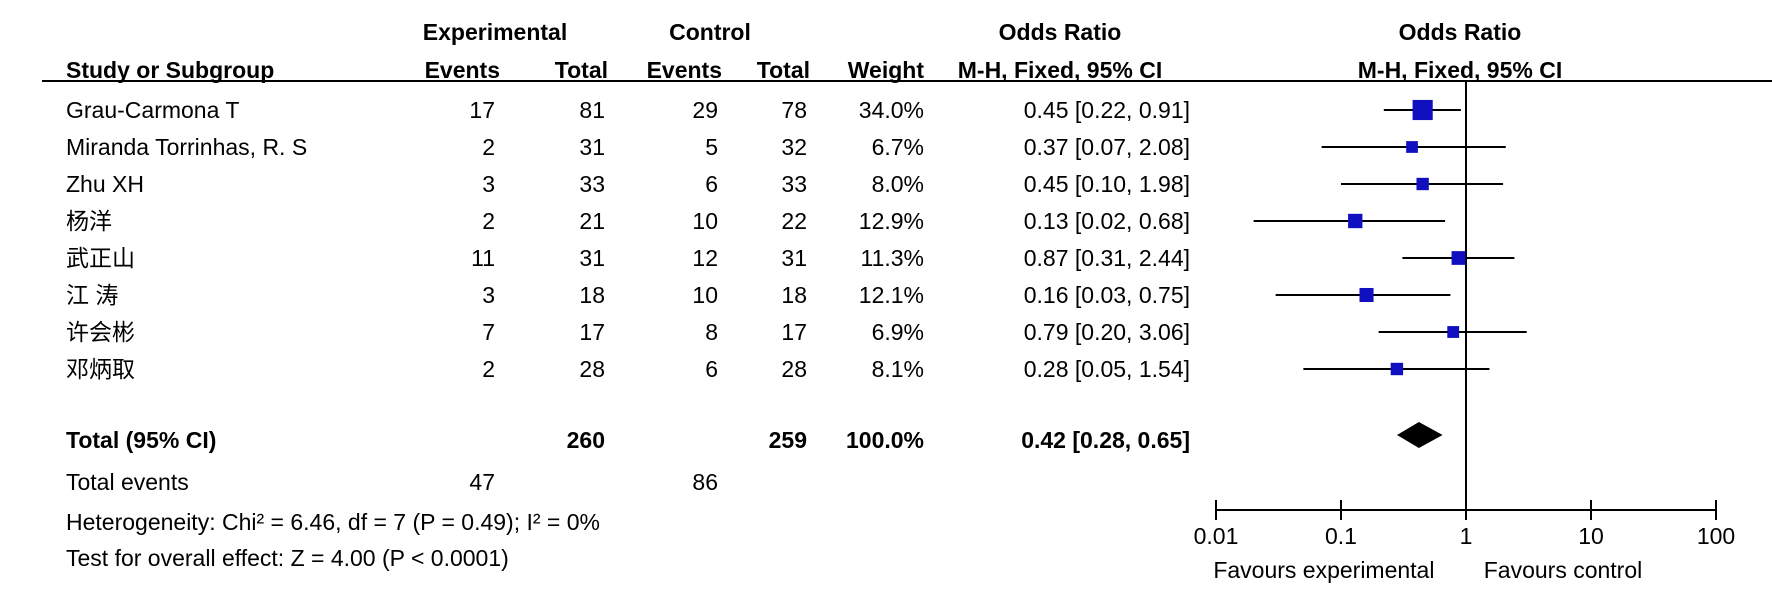 This screenshot has width=1772, height=613. What do you see at coordinates (482, 482) in the screenshot?
I see `total-events-exp: 47` at bounding box center [482, 482].